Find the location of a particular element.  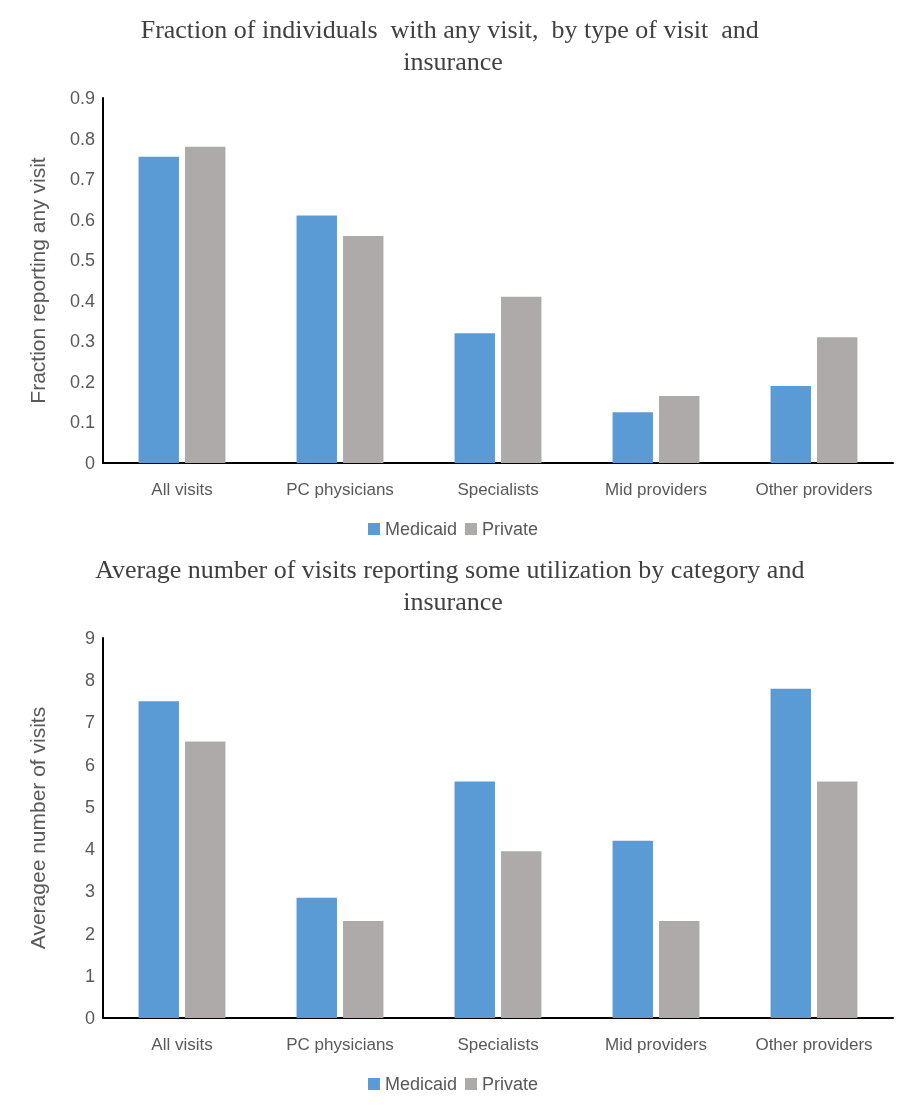

y-tick-label: 0.4 is located at coordinates (82, 300).